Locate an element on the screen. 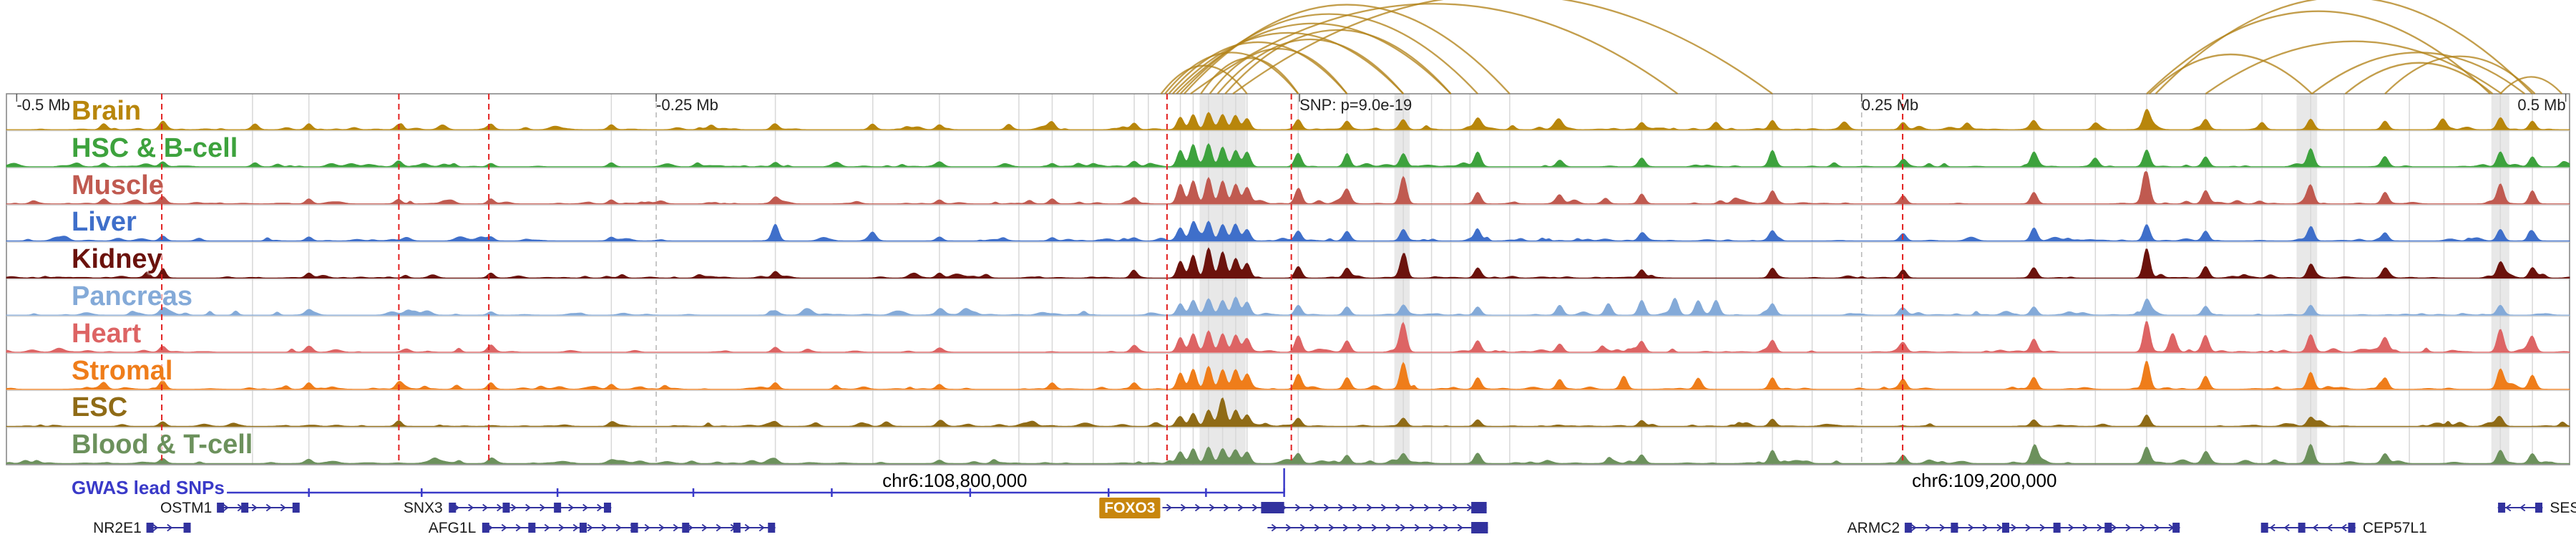 Image resolution: width=2576 pixels, height=537 pixels. gene-track: OSTM1 SNX3 FOXO3 SES NR2E1 AFG1L ARMC2 CEP57L1 is located at coordinates (1334, 502).